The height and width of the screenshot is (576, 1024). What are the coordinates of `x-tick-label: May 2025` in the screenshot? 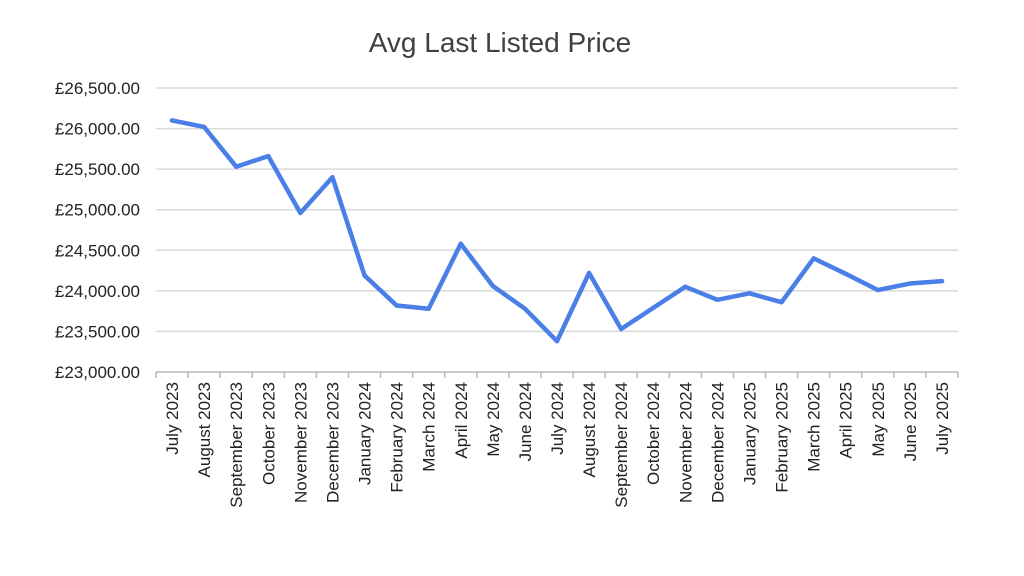 It's located at (878, 419).